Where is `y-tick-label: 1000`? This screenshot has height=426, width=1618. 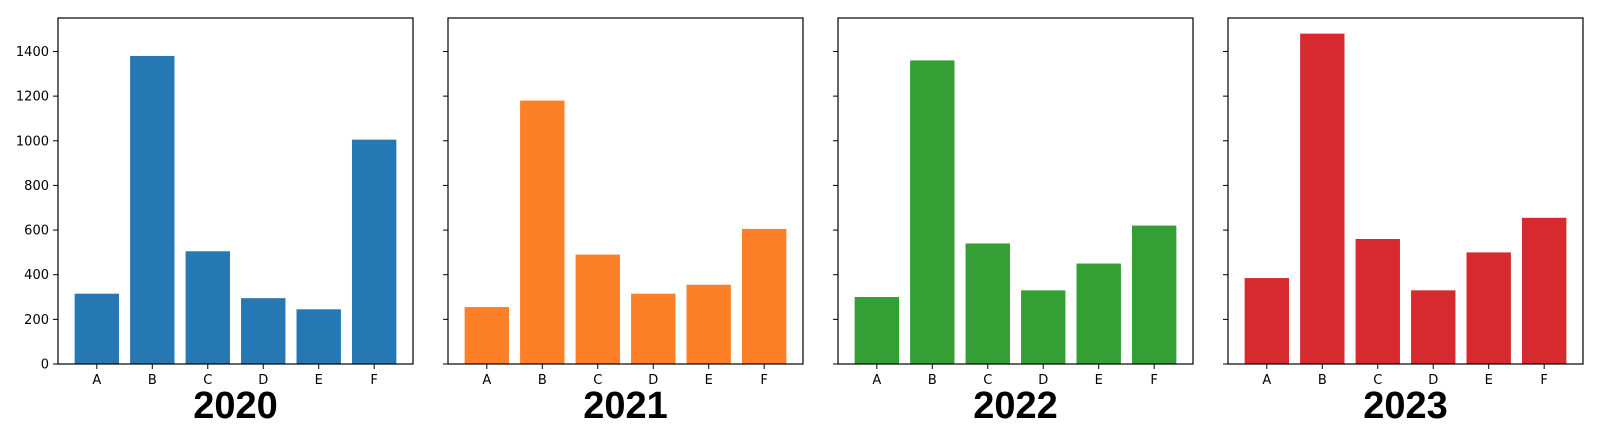 y-tick-label: 1000 is located at coordinates (32, 141).